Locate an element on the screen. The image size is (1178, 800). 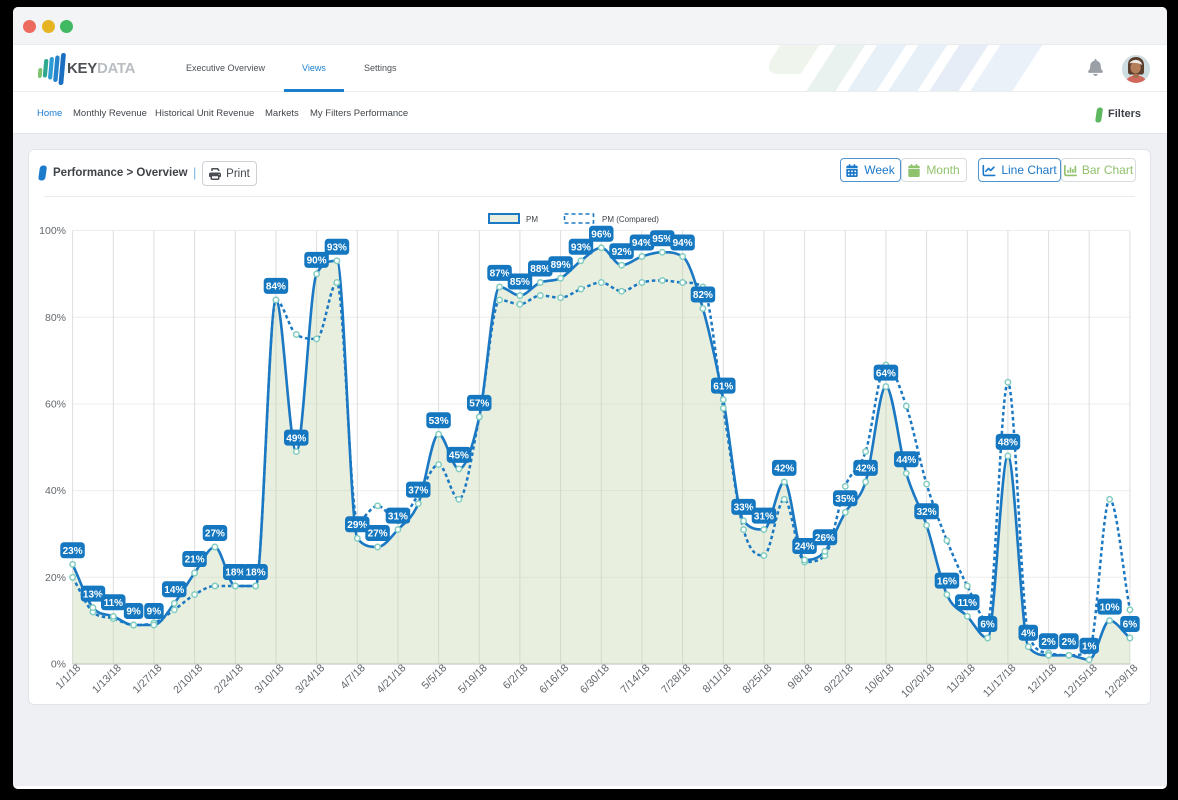
svg-text: 37% is located at coordinates (418, 490).